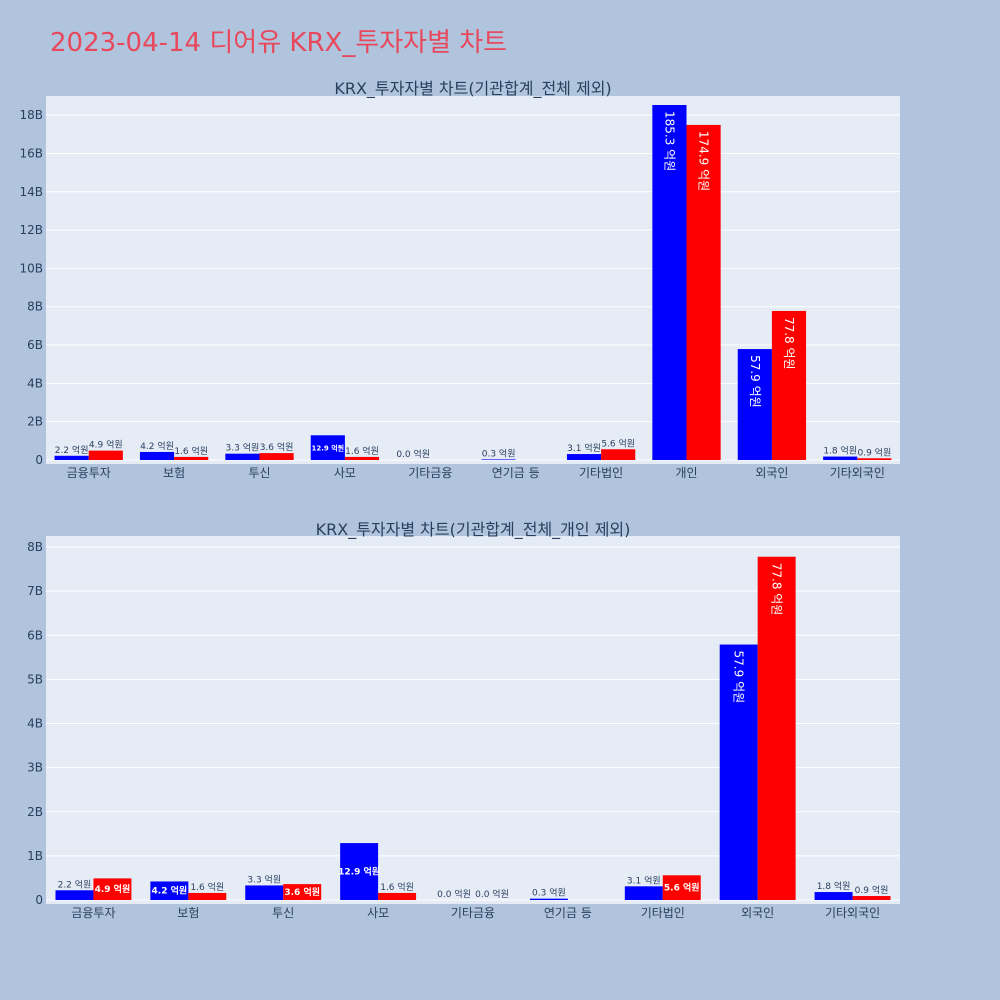 The image size is (1000, 1000). What do you see at coordinates (279, 43) in the screenshot?
I see `page-title: 2023-04-14 디어유 KRX_투자자별 차트` at bounding box center [279, 43].